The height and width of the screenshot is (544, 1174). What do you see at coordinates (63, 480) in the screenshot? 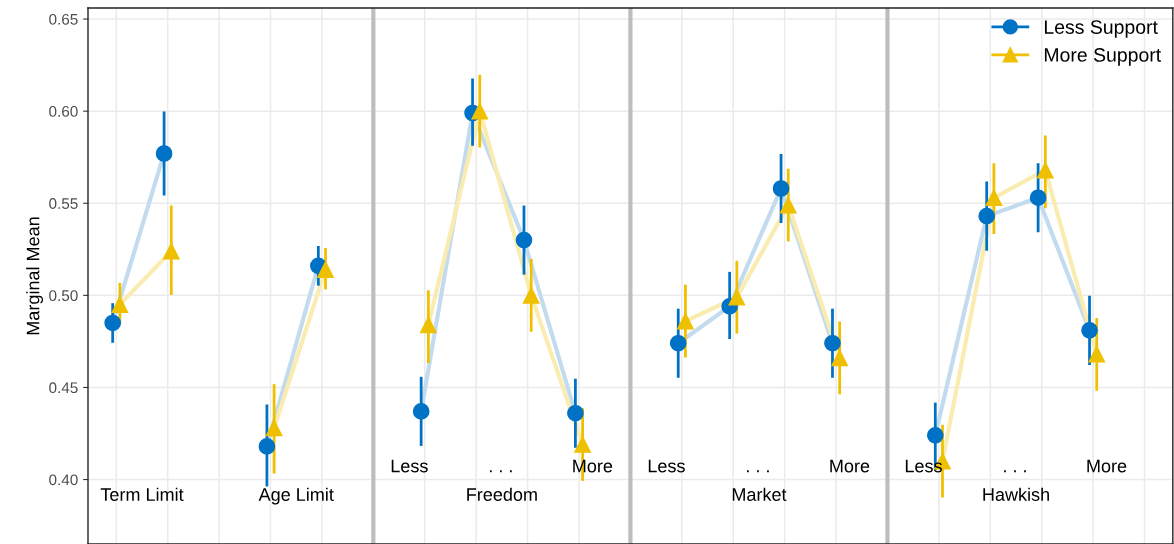
I see `y-tick-label: 0.40` at bounding box center [63, 480].